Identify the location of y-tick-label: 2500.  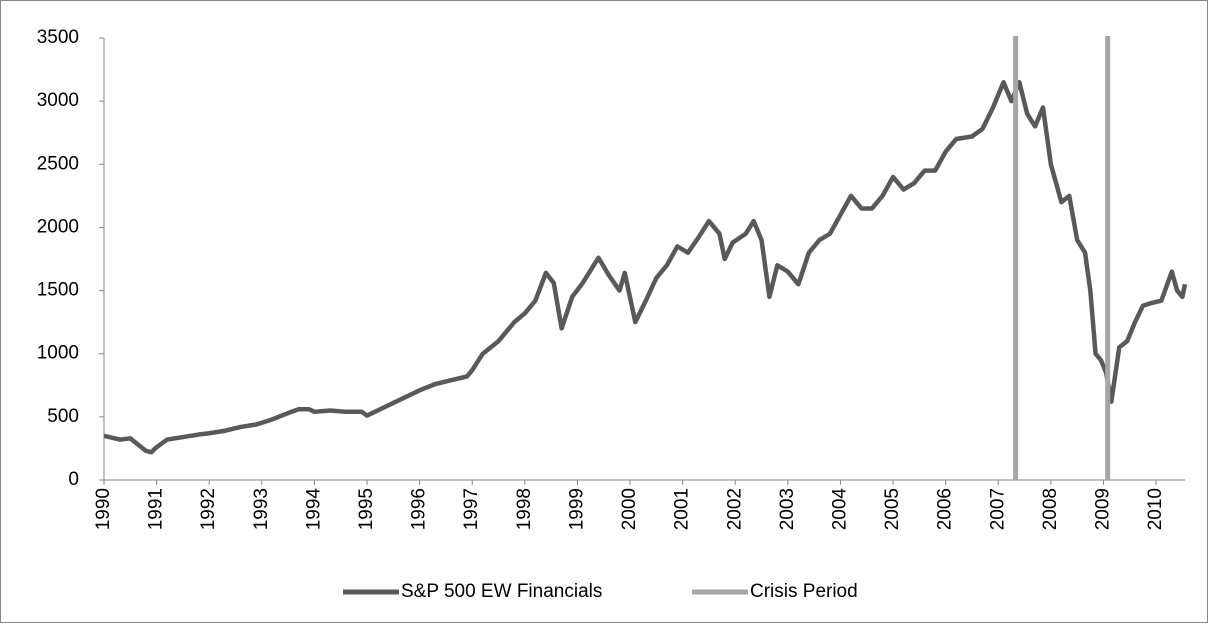
(58, 163).